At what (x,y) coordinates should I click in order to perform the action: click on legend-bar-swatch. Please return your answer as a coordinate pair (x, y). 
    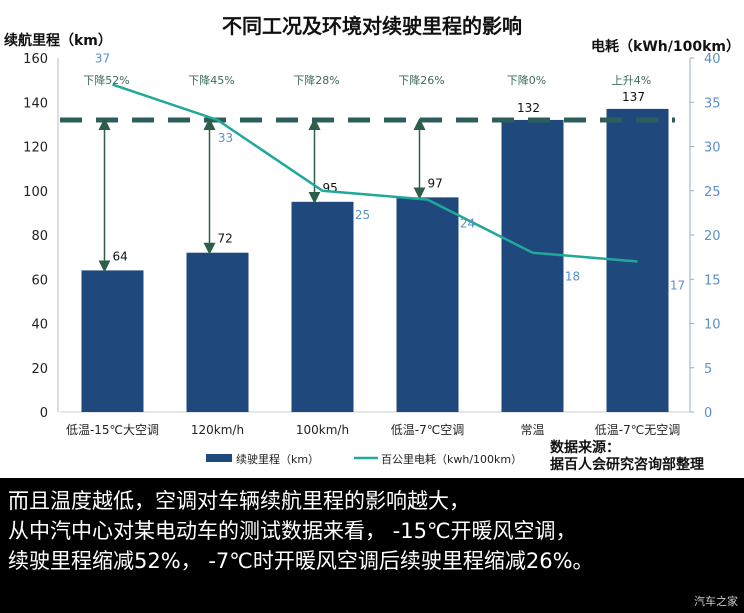
    Looking at the image, I should click on (219, 458).